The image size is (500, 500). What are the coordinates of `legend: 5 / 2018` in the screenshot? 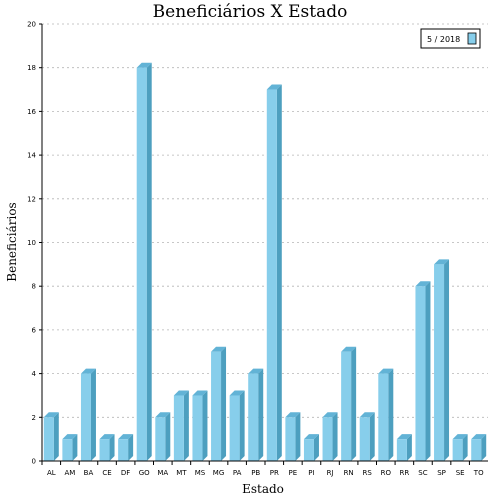 It's located at (450, 38).